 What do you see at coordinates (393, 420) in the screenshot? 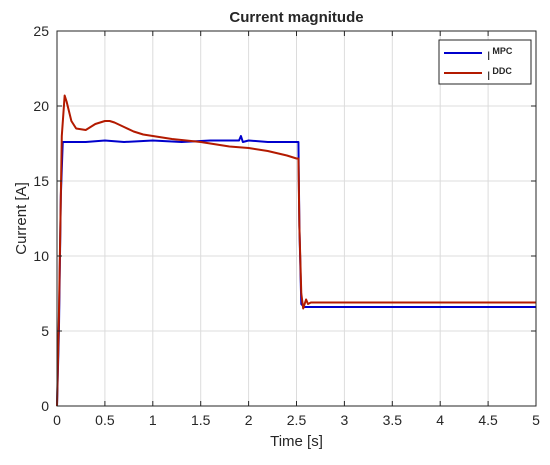
I see `x-tick-label: 3.5` at bounding box center [393, 420].